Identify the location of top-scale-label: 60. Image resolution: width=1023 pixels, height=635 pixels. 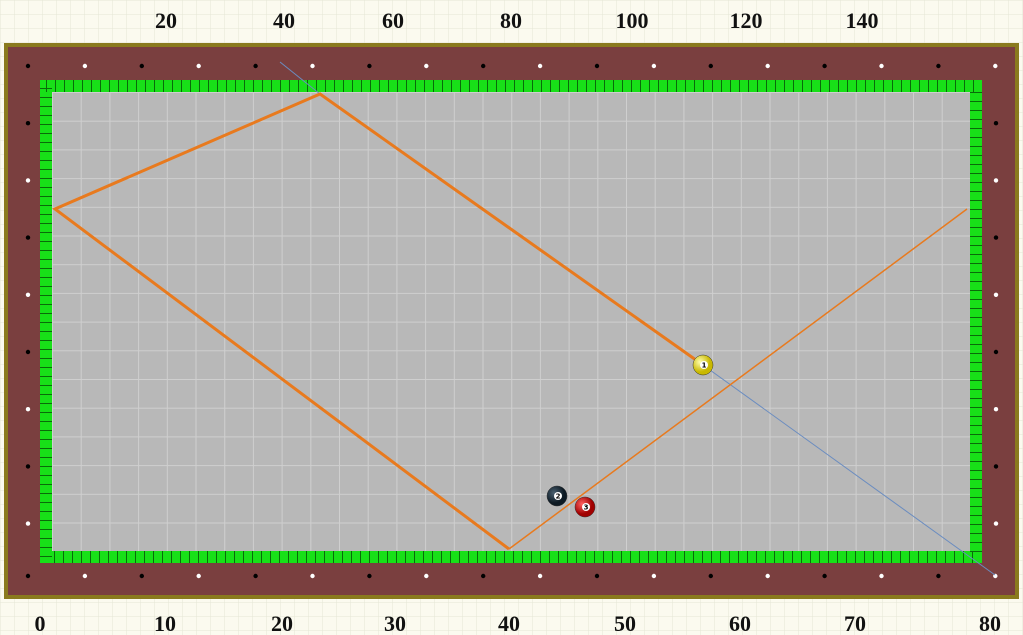
(393, 20).